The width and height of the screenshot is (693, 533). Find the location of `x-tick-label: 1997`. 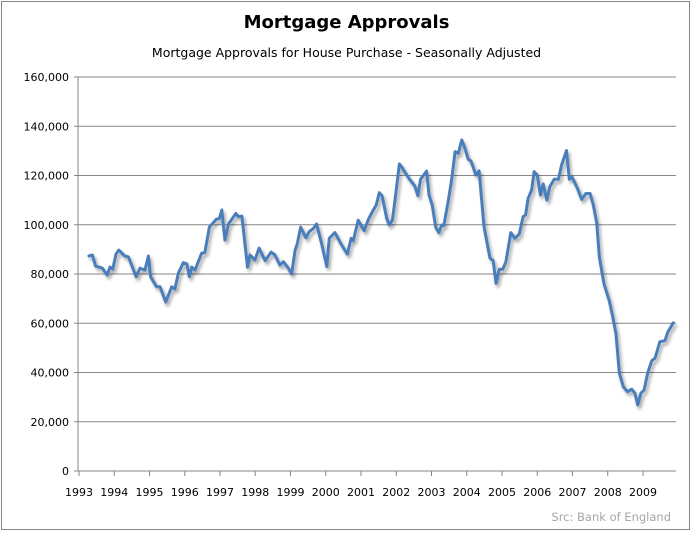

x-tick-label: 1997 is located at coordinates (220, 492).